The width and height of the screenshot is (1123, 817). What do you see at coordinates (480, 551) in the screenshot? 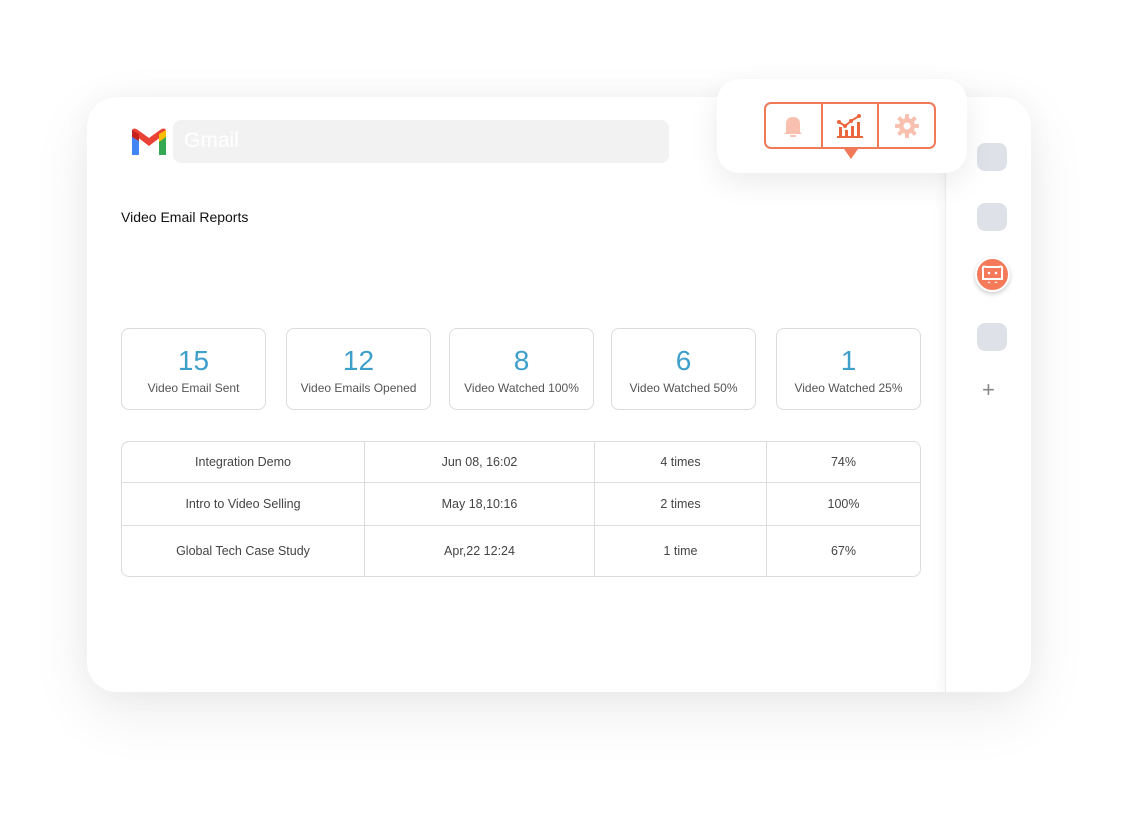
I see `sent-date: Apr,22 12:24` at bounding box center [480, 551].